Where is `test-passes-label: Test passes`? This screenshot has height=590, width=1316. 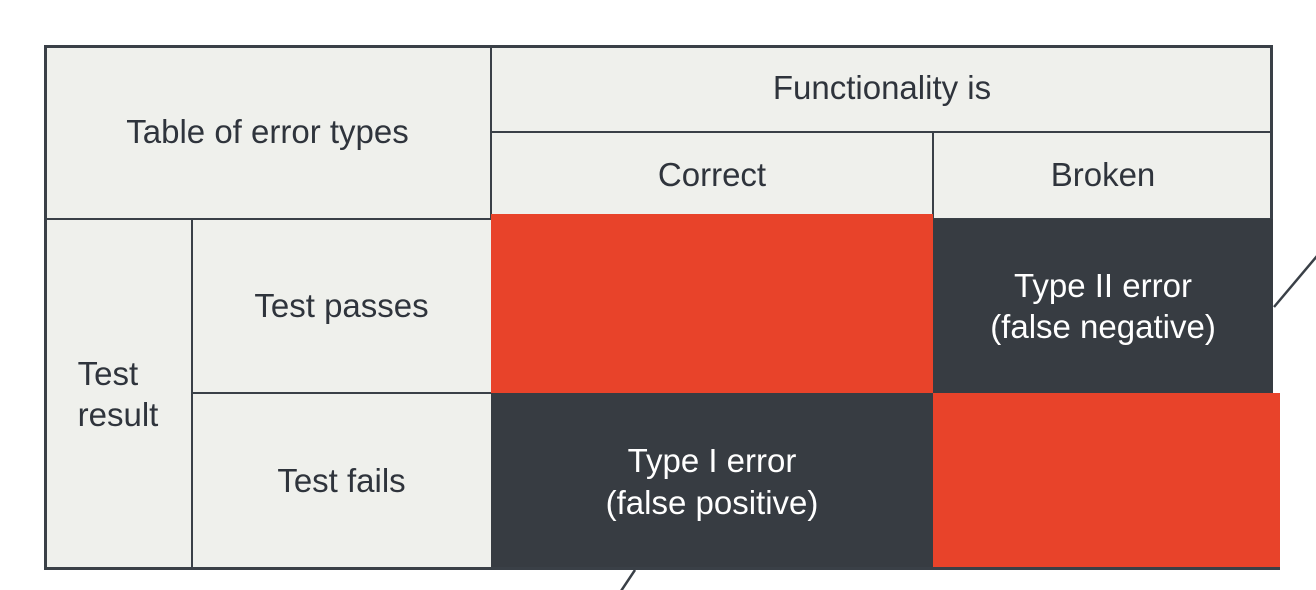
test-passes-label: Test passes is located at coordinates (341, 305).